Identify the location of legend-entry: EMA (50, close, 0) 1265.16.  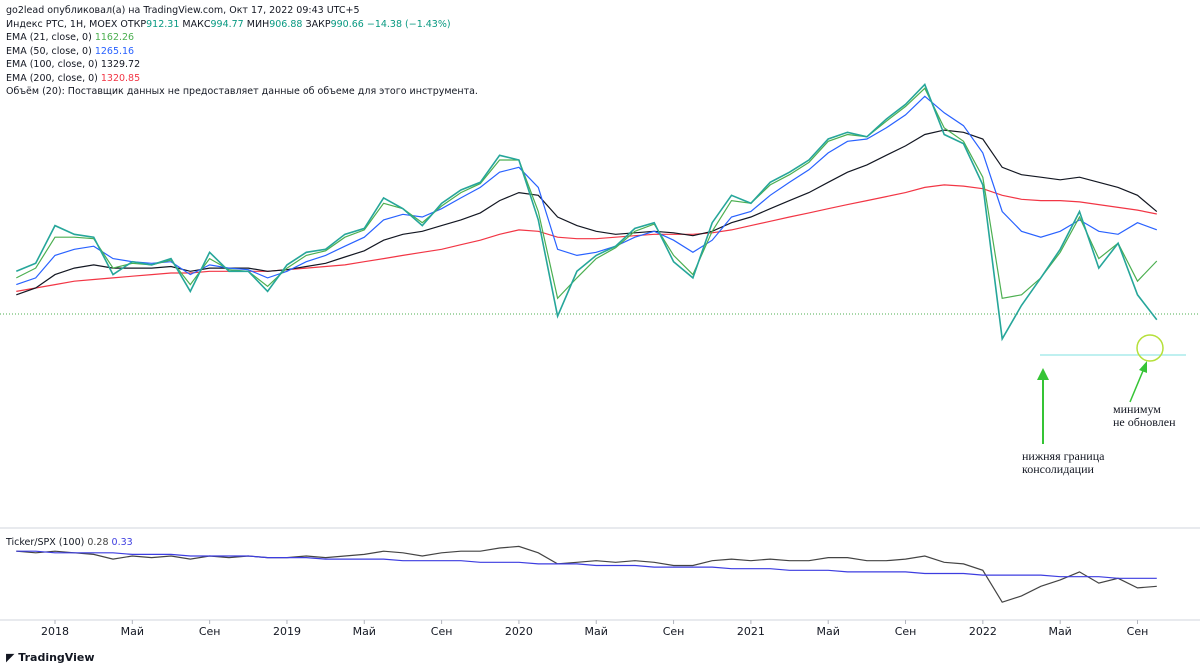
(242, 52).